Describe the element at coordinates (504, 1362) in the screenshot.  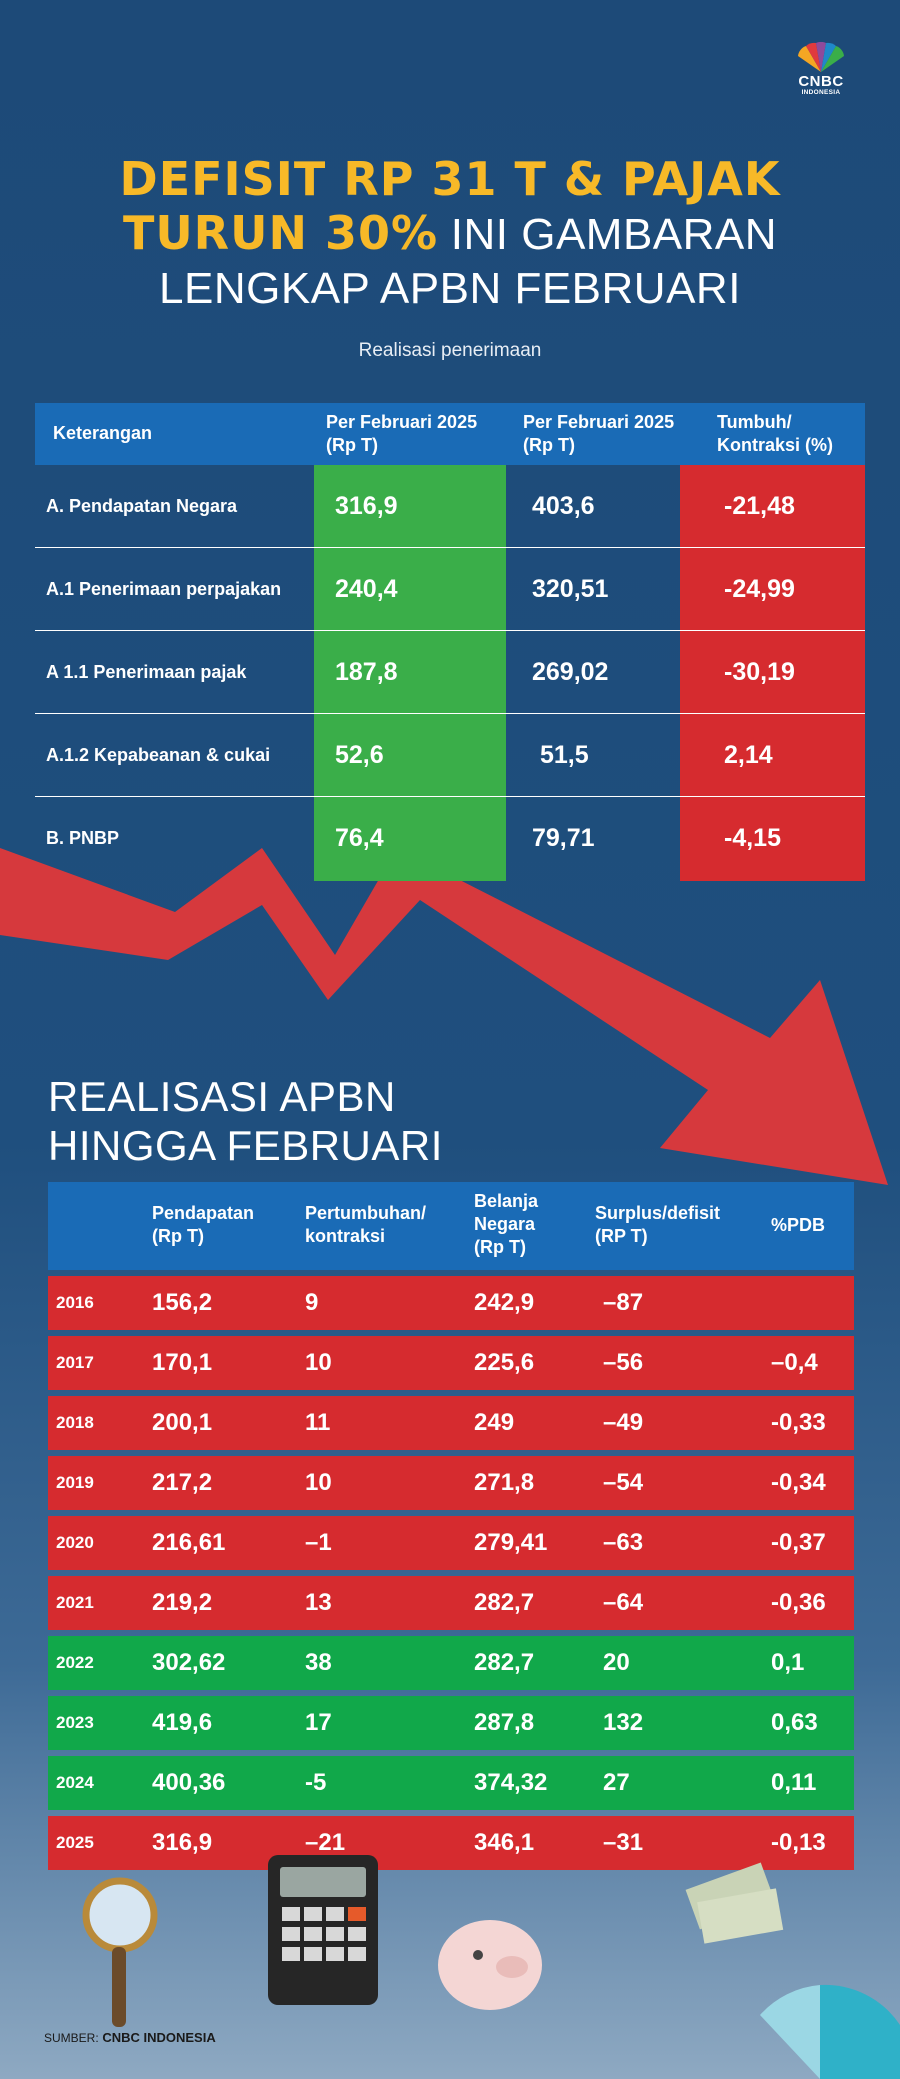
I see `belanja-value: 225,6` at that location.